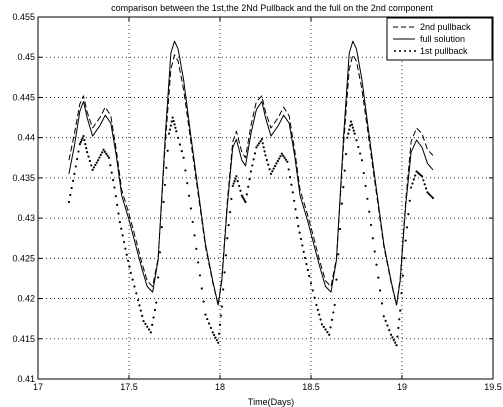 The width and height of the screenshot is (503, 407). Describe the element at coordinates (26, 218) in the screenshot. I see `y-tick-label: 0.43` at that location.